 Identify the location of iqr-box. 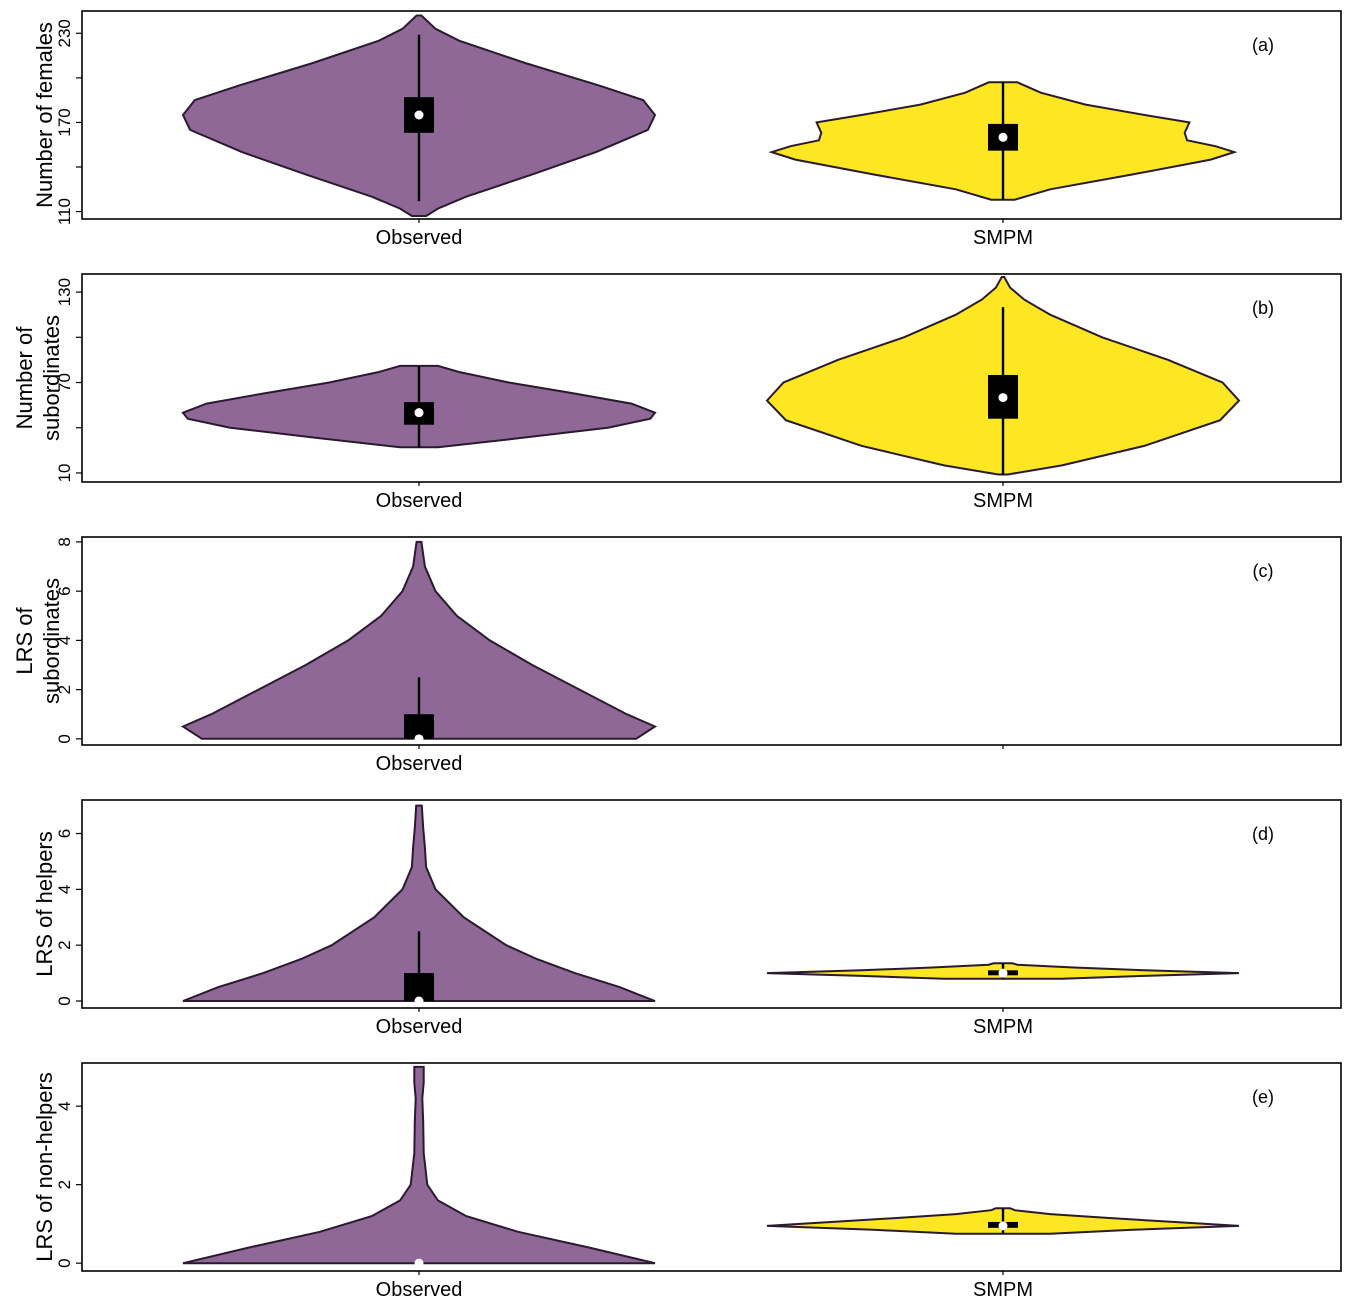
(419, 987).